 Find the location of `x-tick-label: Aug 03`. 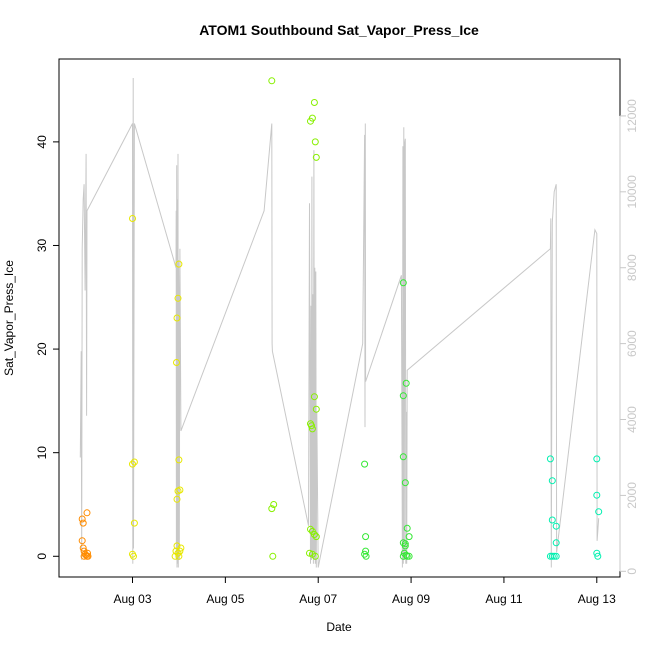

x-tick-label: Aug 03 is located at coordinates (132, 599).